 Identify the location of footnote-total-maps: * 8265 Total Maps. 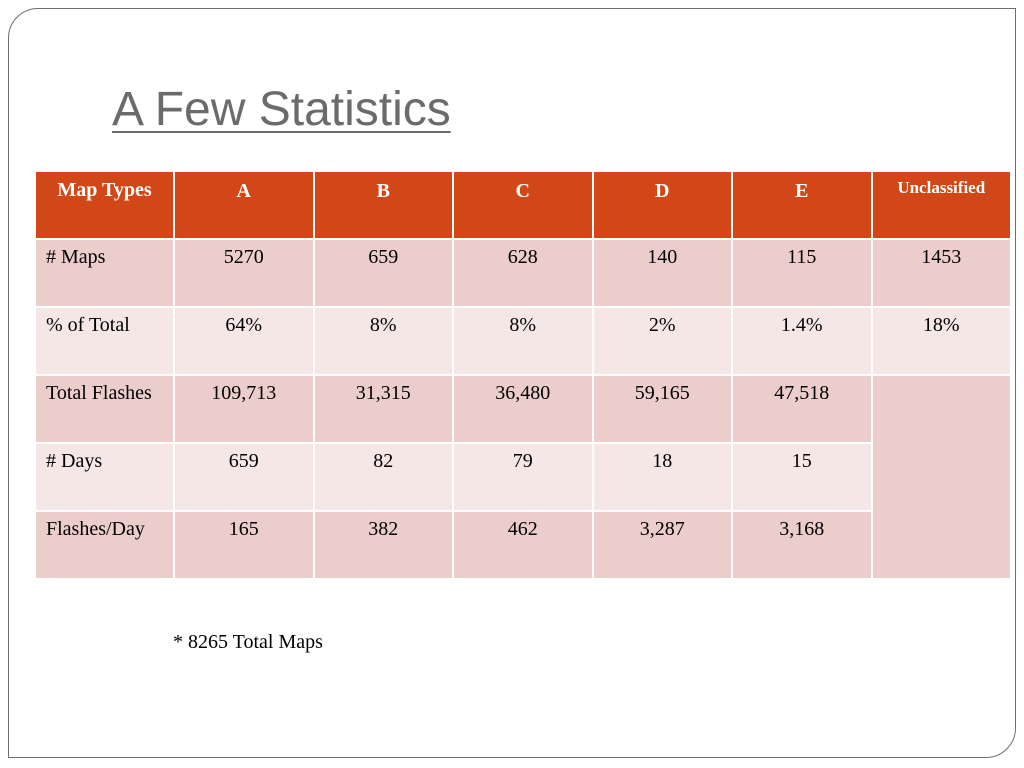
(248, 642).